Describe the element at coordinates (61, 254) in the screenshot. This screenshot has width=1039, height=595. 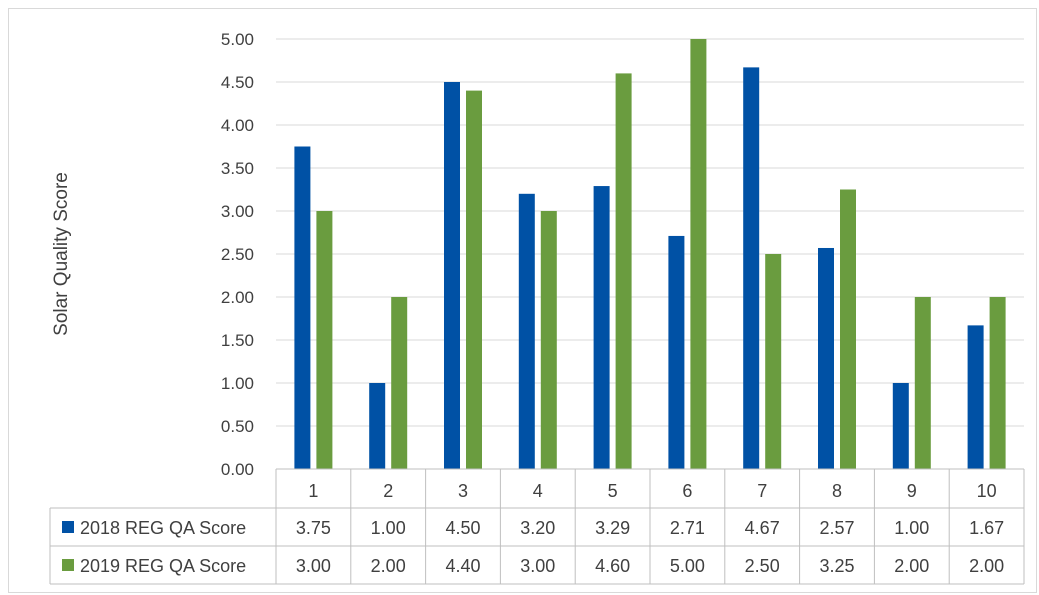
I see `y-axis-label: Solar Quality Score` at that location.